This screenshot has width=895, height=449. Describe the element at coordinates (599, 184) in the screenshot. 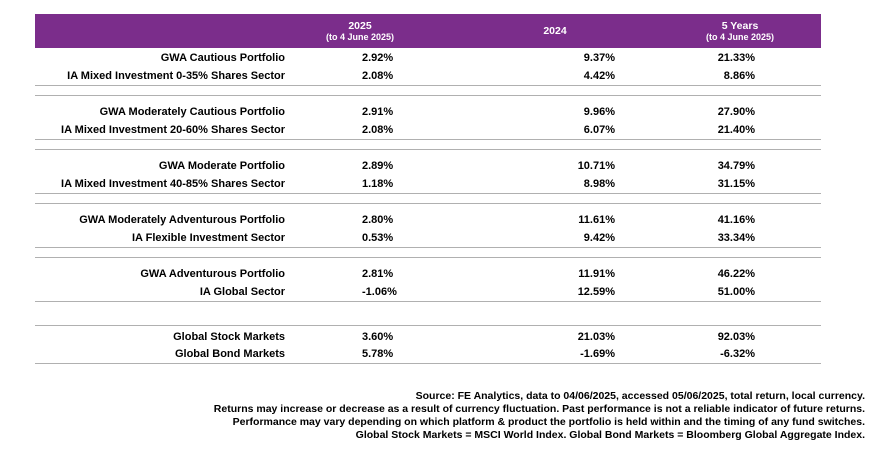

I see `value-2024: 8.98%` at that location.